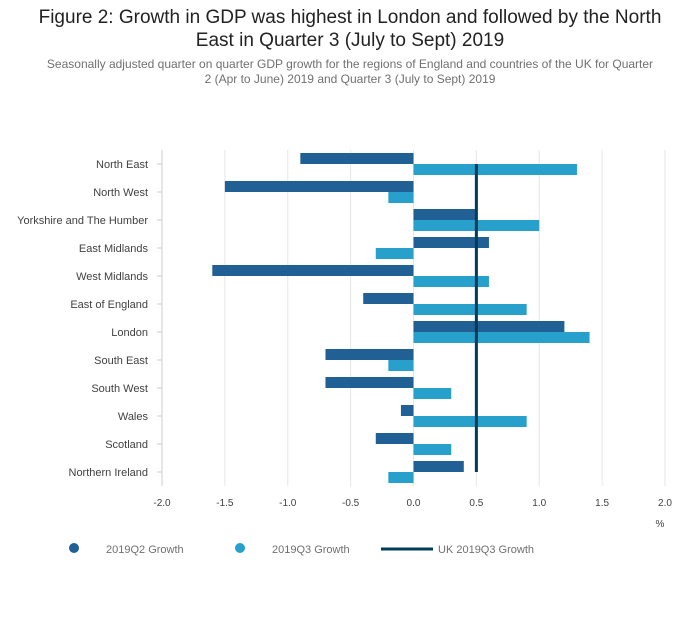 The image size is (700, 635). What do you see at coordinates (350, 40) in the screenshot?
I see `chart-title-line-2: East in Quarter 3 (July to Sept) 2019` at bounding box center [350, 40].